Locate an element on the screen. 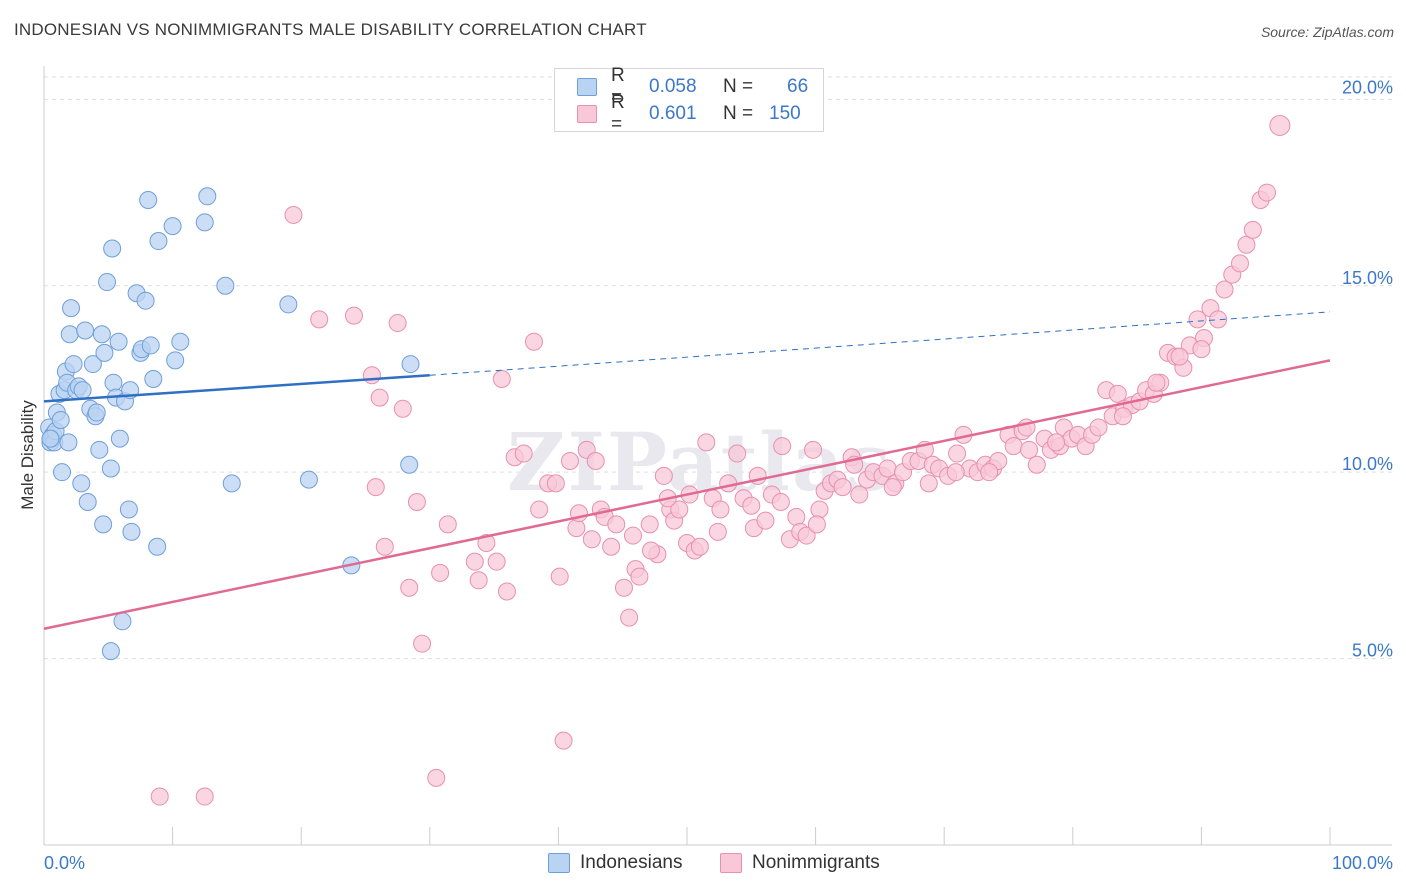 This screenshot has width=1406, height=892. nonimmigrants-legend-swatch is located at coordinates (731, 863).